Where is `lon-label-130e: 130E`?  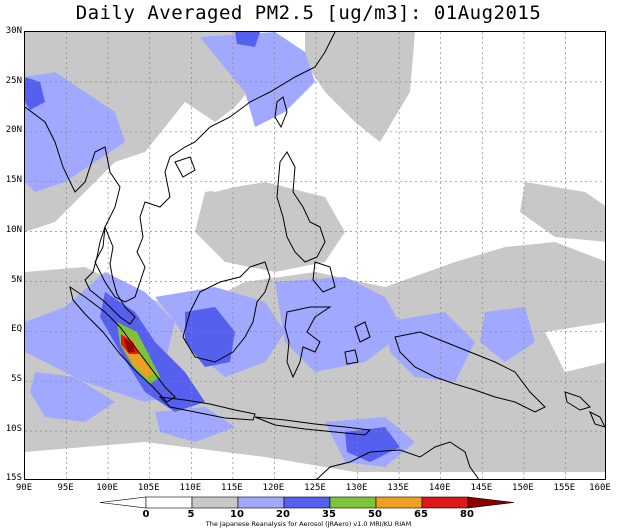
lon-label-130e: 130E is located at coordinates (356, 488).